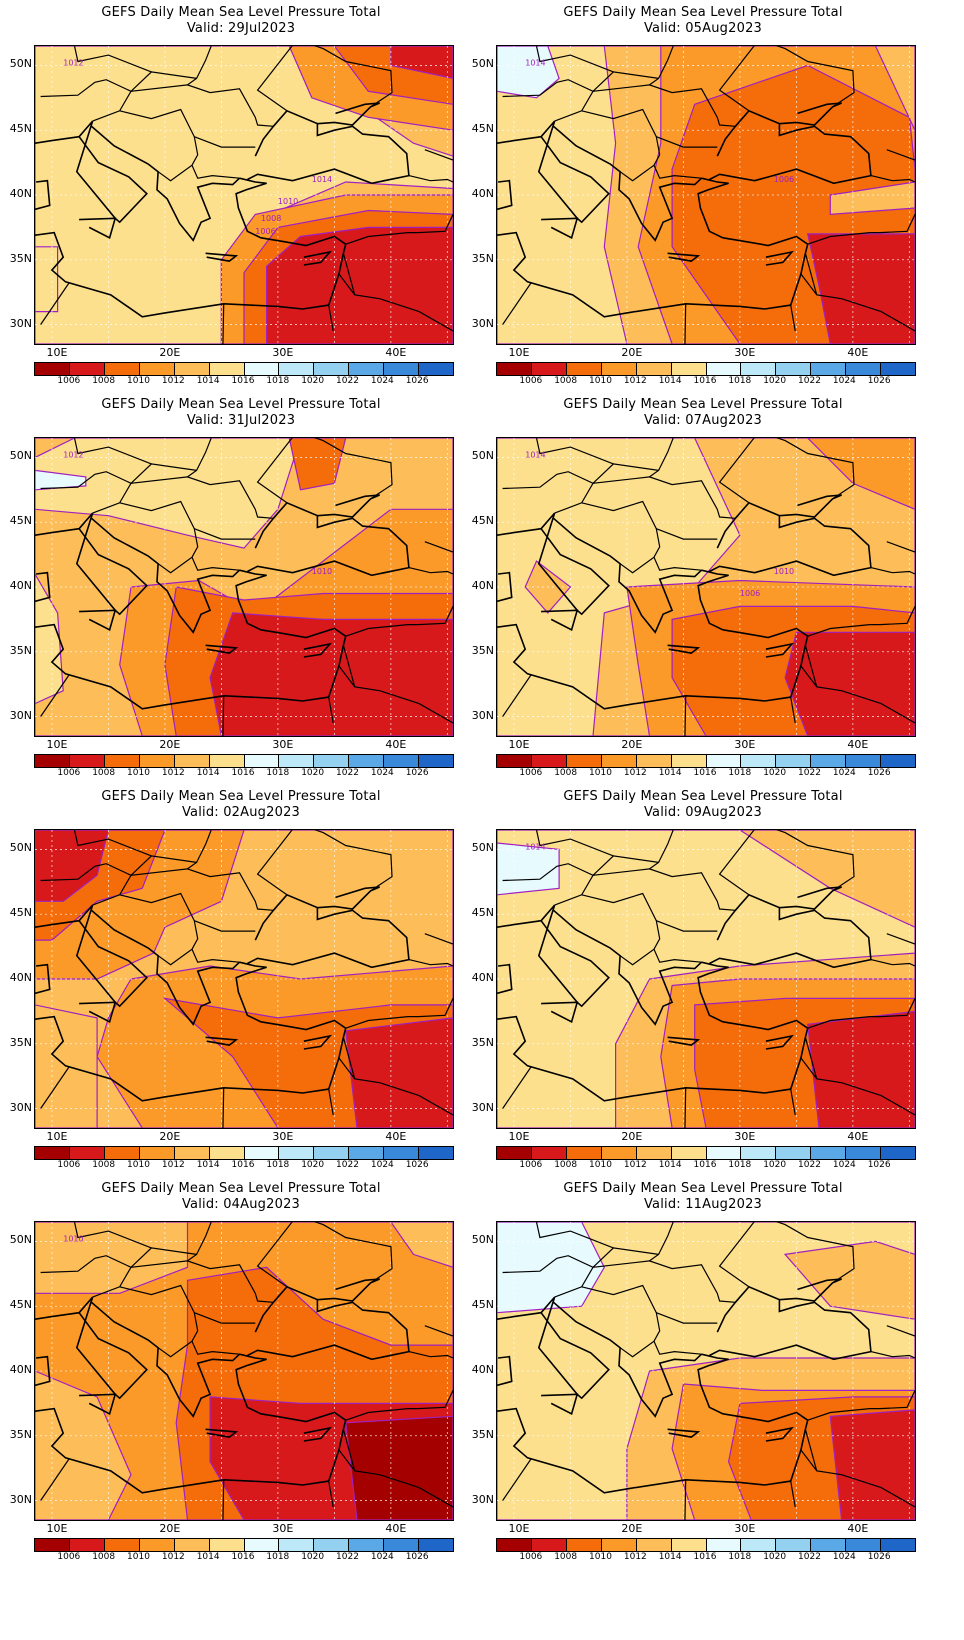 This screenshot has height=1640, width=964. Describe the element at coordinates (703, 28) in the screenshot. I see `panel-valid-date: Valid: 05Aug2023` at that location.